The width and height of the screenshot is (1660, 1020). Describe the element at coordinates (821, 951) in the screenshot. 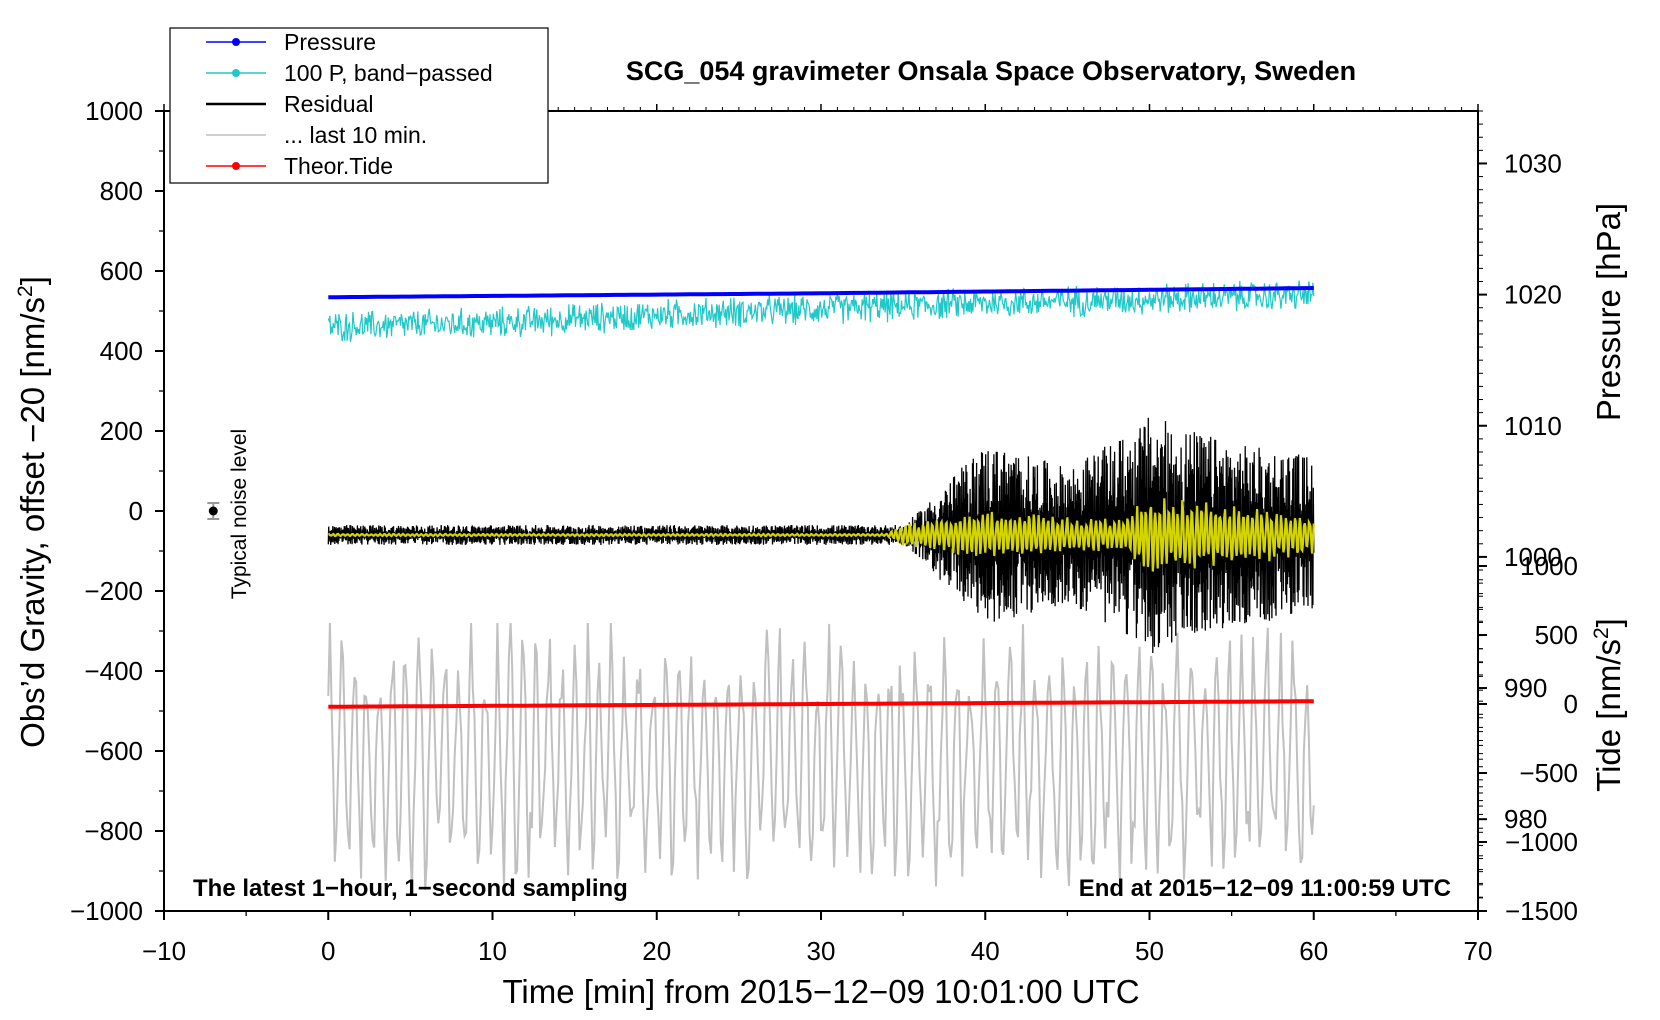

I see `x-tick-label: 30` at that location.